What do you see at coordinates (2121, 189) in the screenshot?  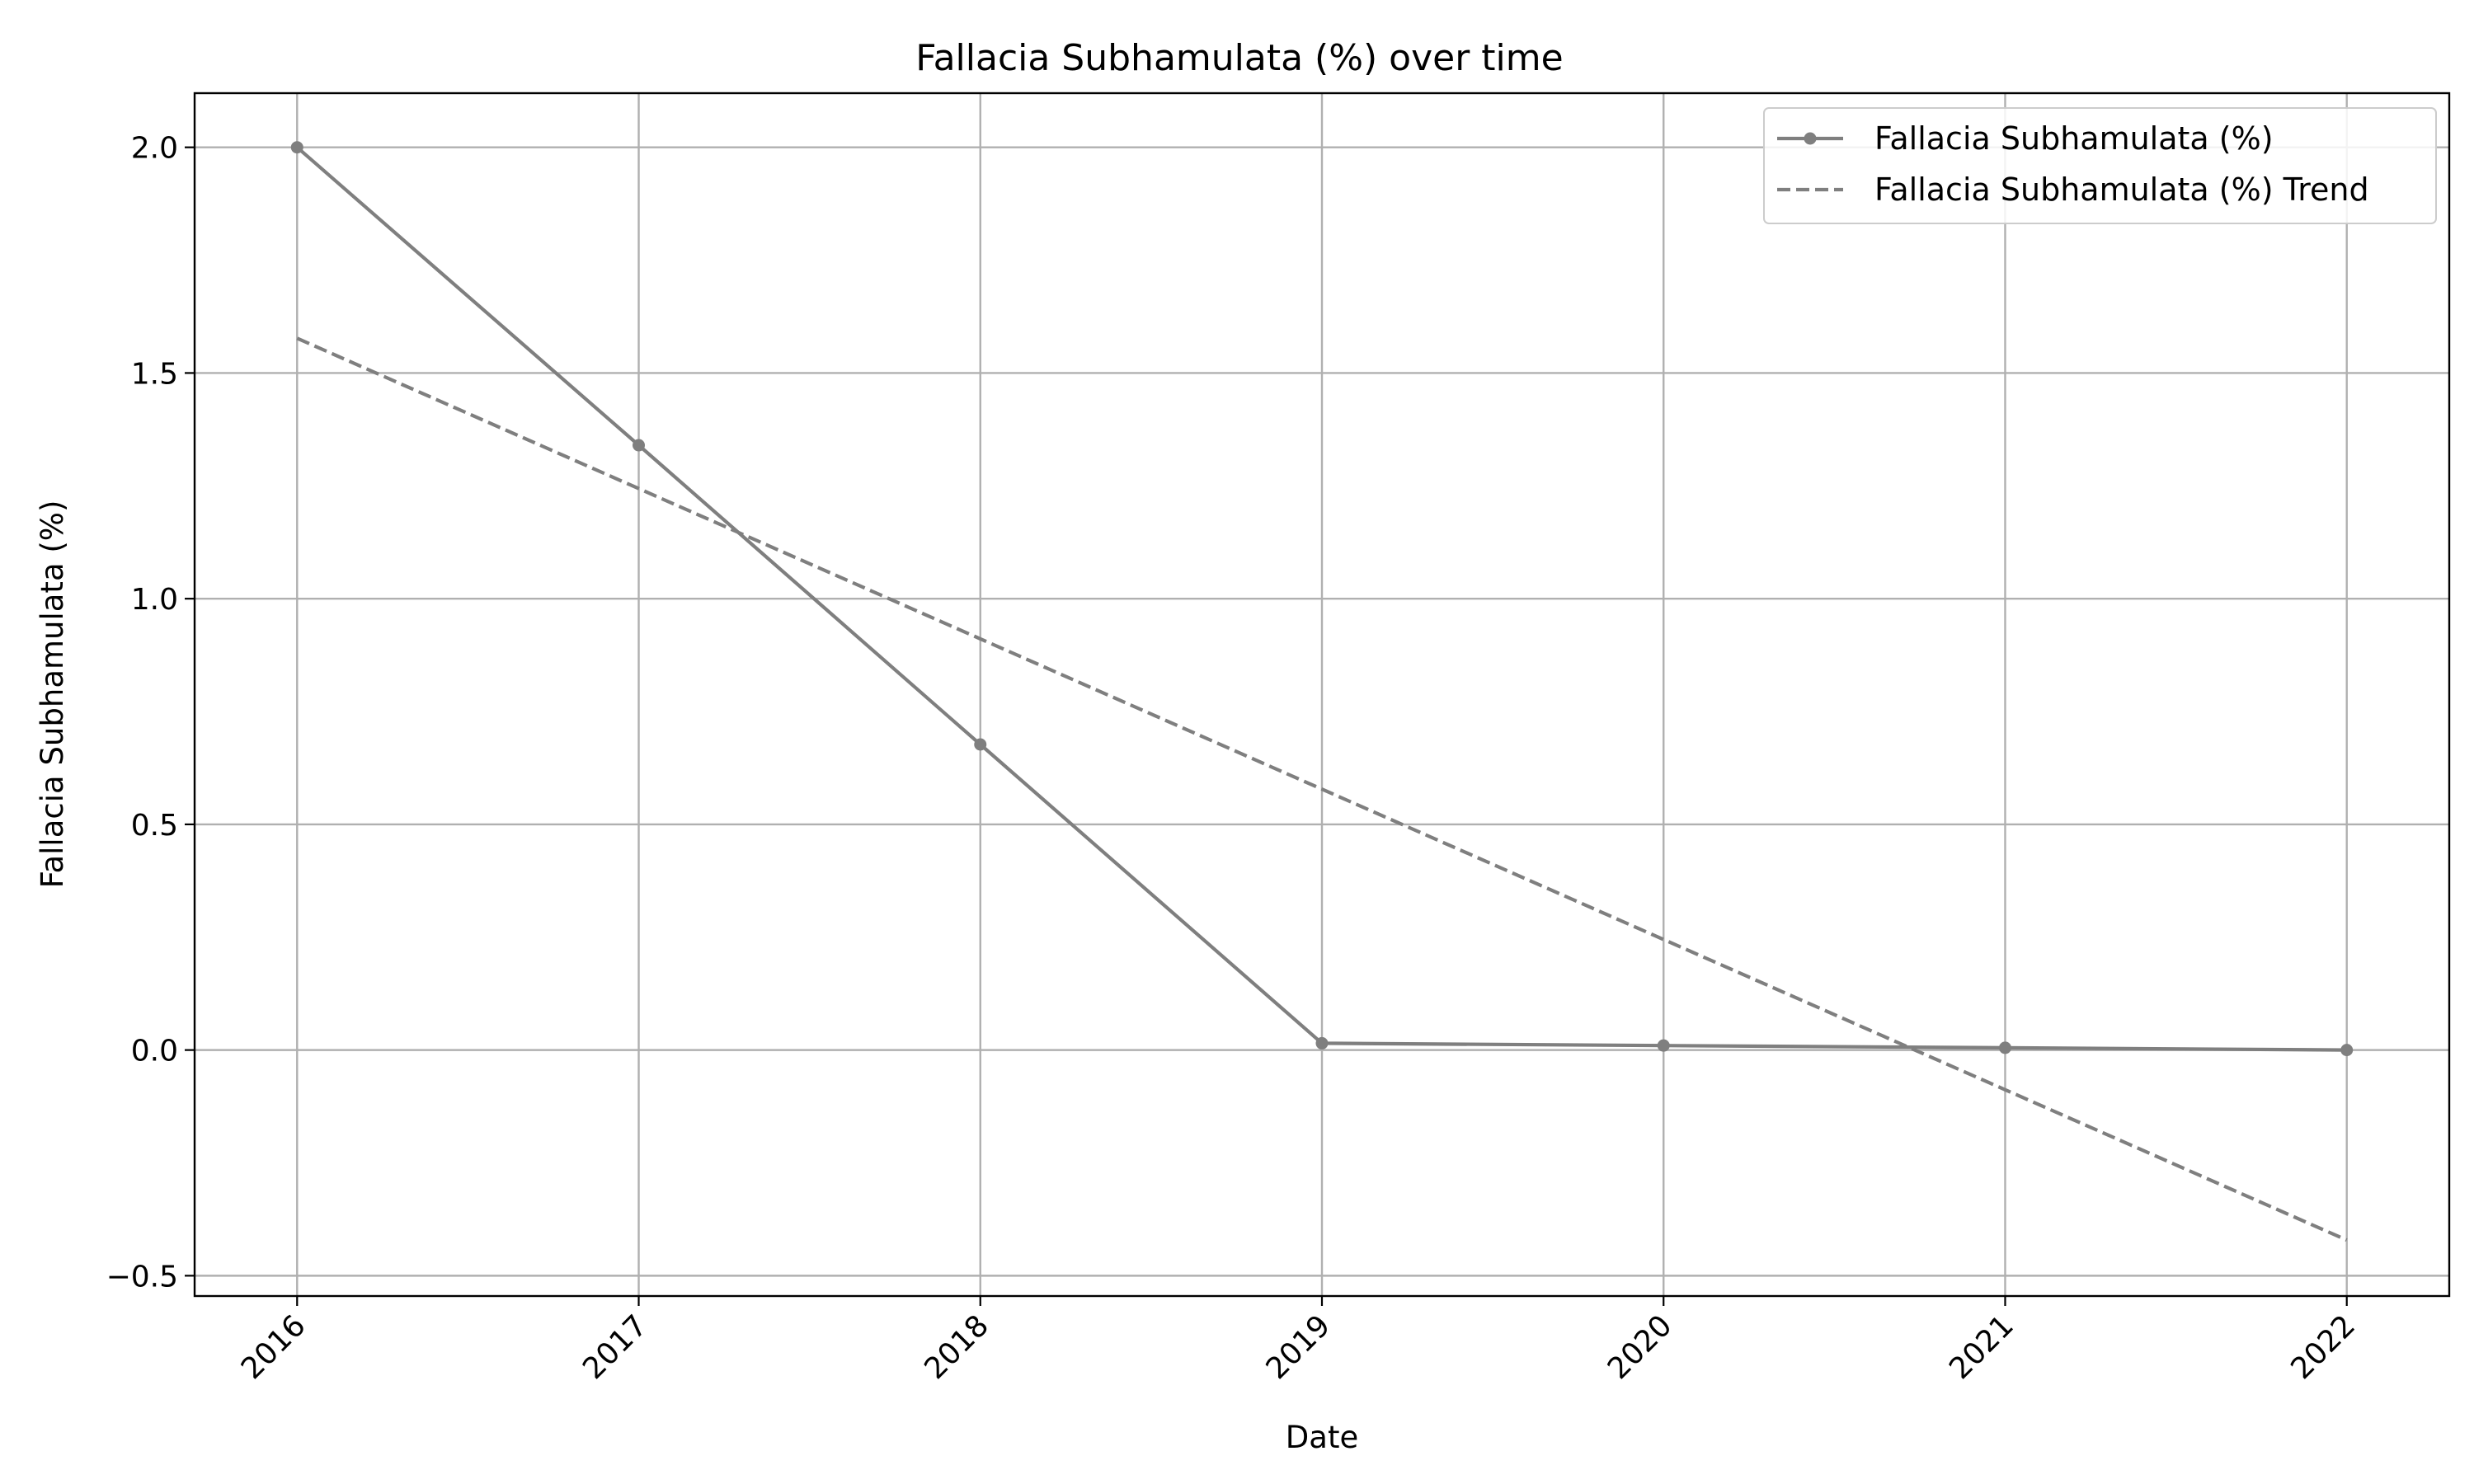 I see `legend-label: Fallacia Subhamulata (%) Trend` at bounding box center [2121, 189].